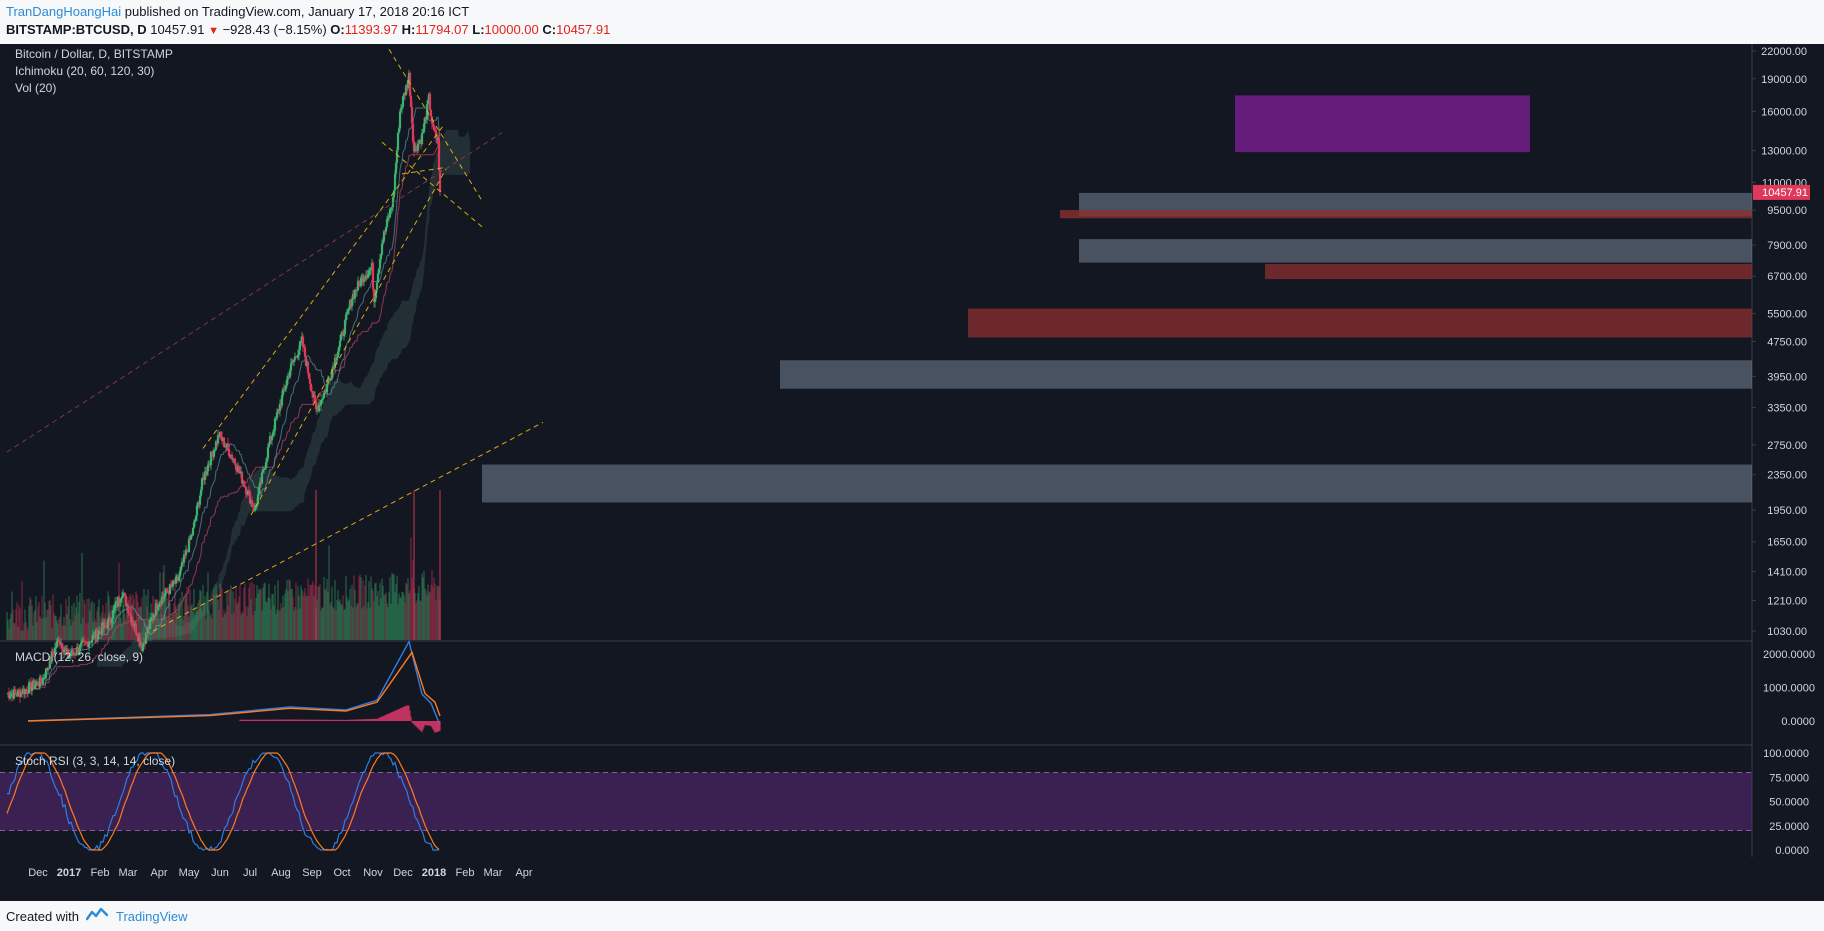  What do you see at coordinates (434, 873) in the screenshot?
I see `time-tick-label: 2018` at bounding box center [434, 873].